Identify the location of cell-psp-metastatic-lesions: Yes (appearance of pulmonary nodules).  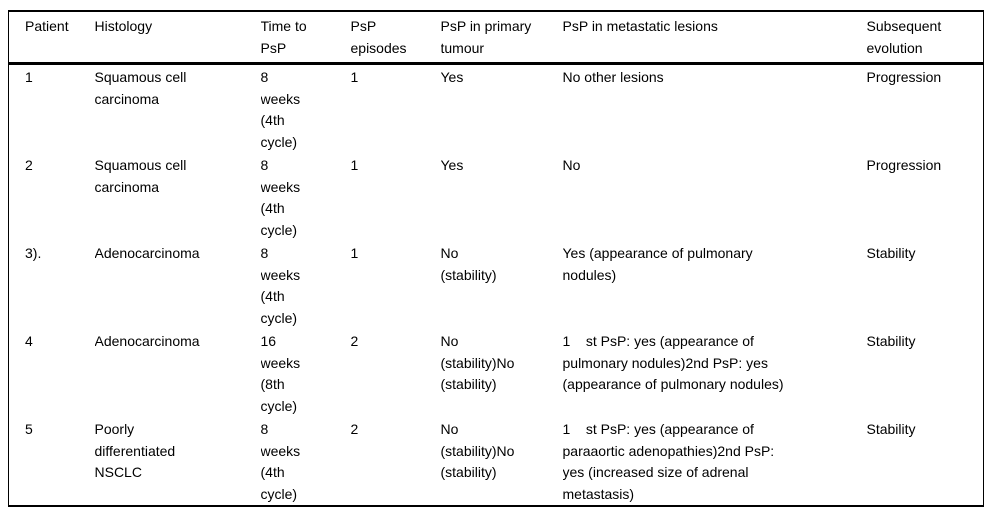
(657, 264).